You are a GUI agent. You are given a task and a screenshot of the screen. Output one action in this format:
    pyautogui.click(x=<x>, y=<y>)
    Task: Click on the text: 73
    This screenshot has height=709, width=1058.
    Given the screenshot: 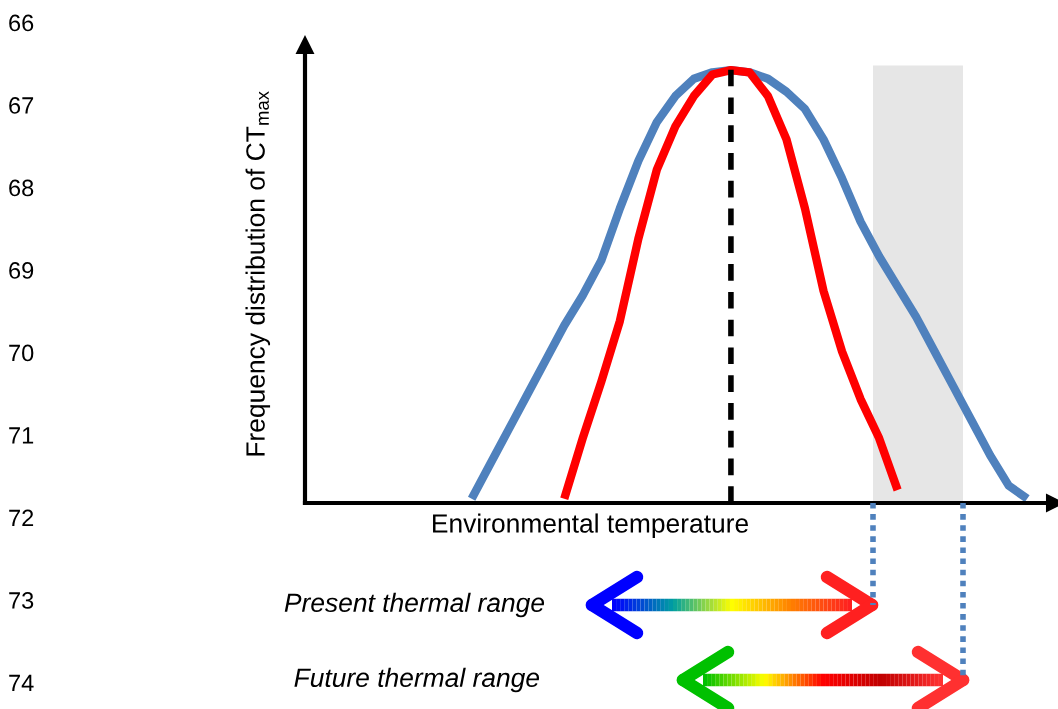 What is the action you would take?
    pyautogui.click(x=21, y=600)
    